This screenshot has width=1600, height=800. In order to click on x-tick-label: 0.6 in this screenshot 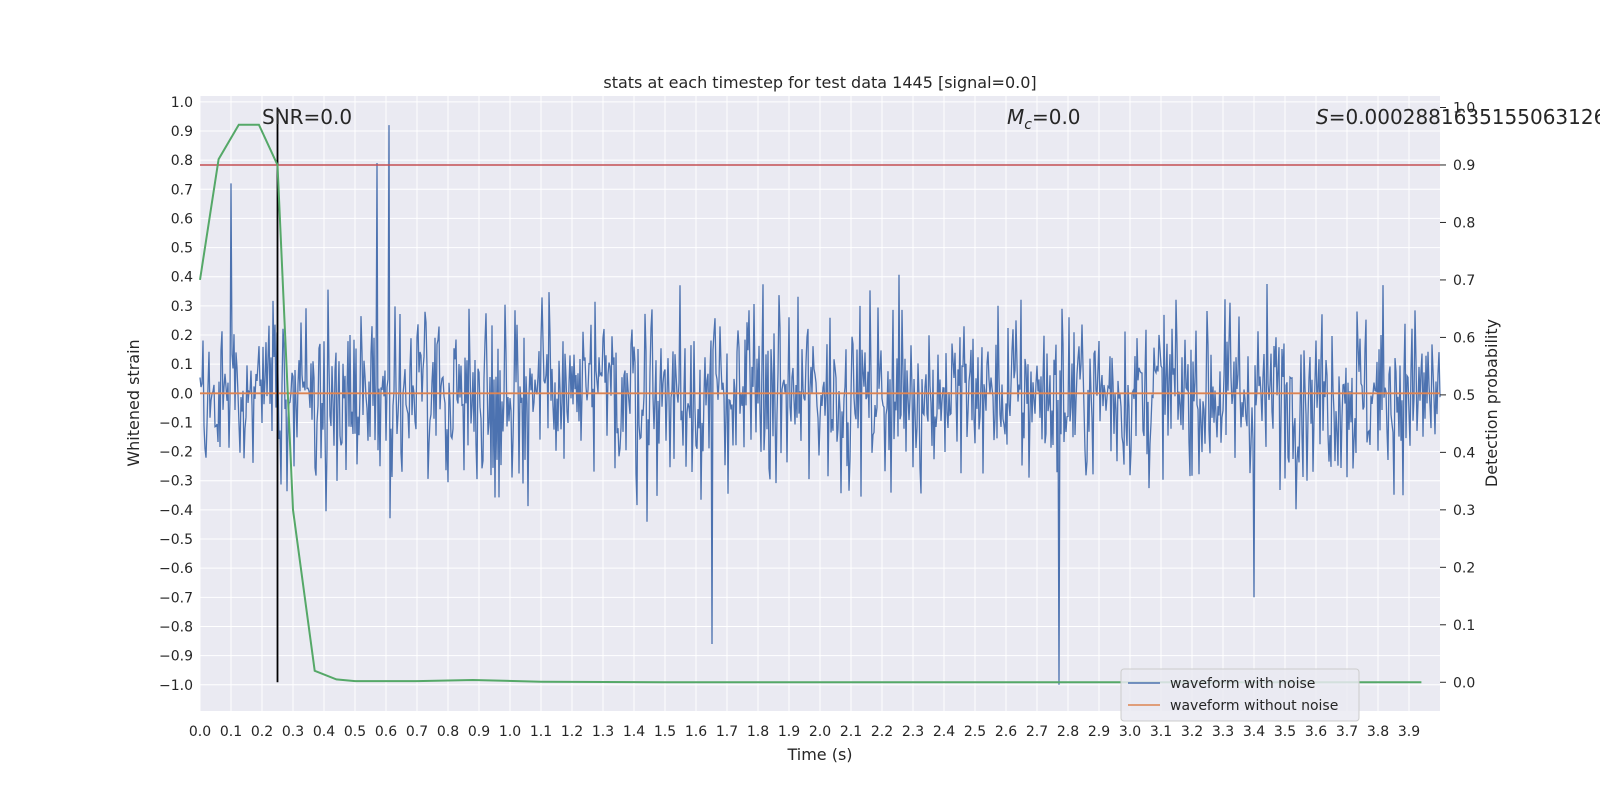, I will do `click(386, 732)`.